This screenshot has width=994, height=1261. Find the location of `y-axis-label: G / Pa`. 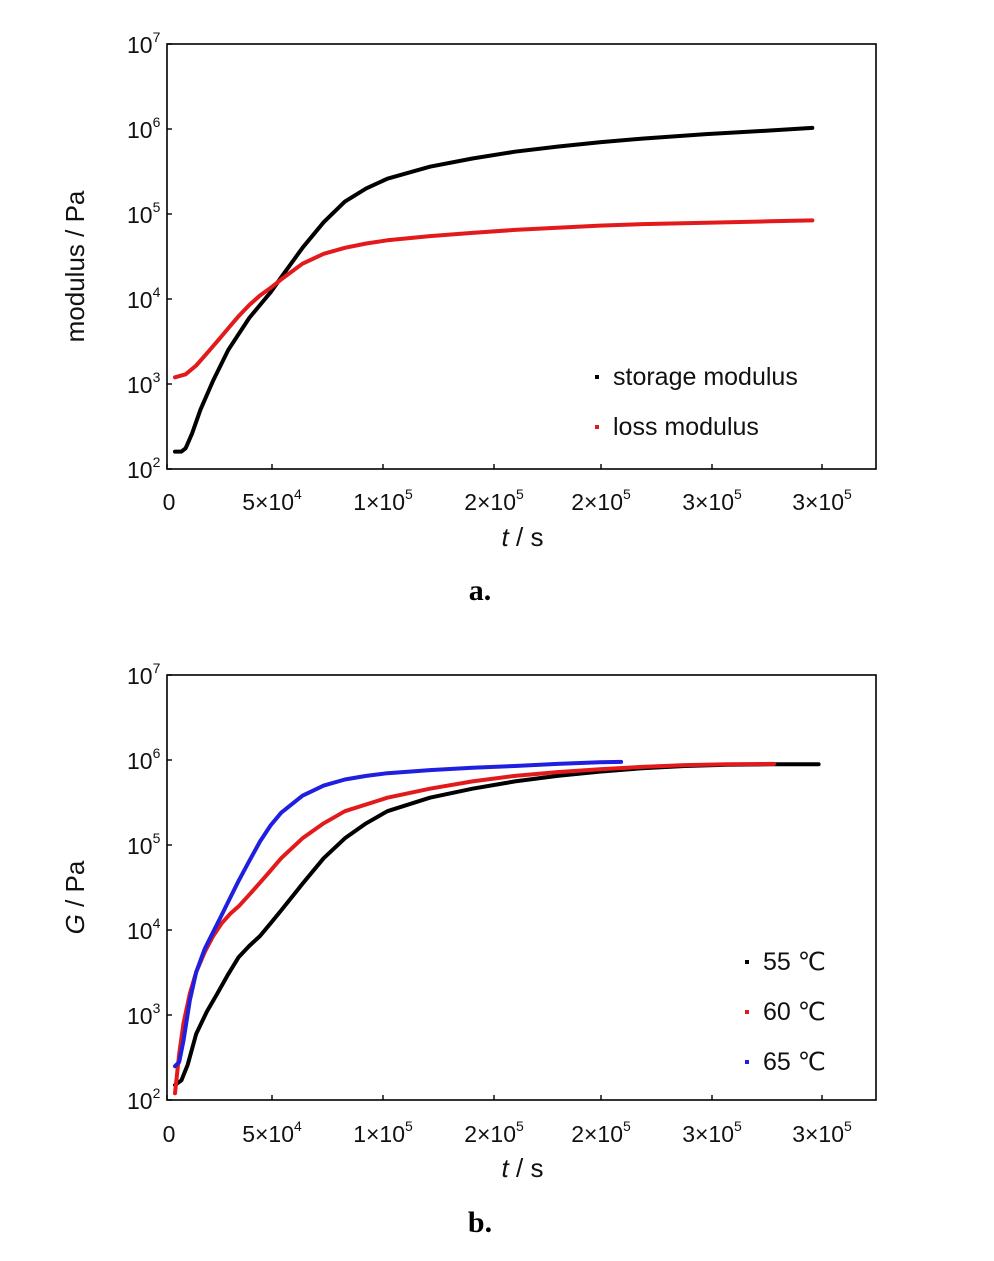

y-axis-label: G / Pa is located at coordinates (75, 897).